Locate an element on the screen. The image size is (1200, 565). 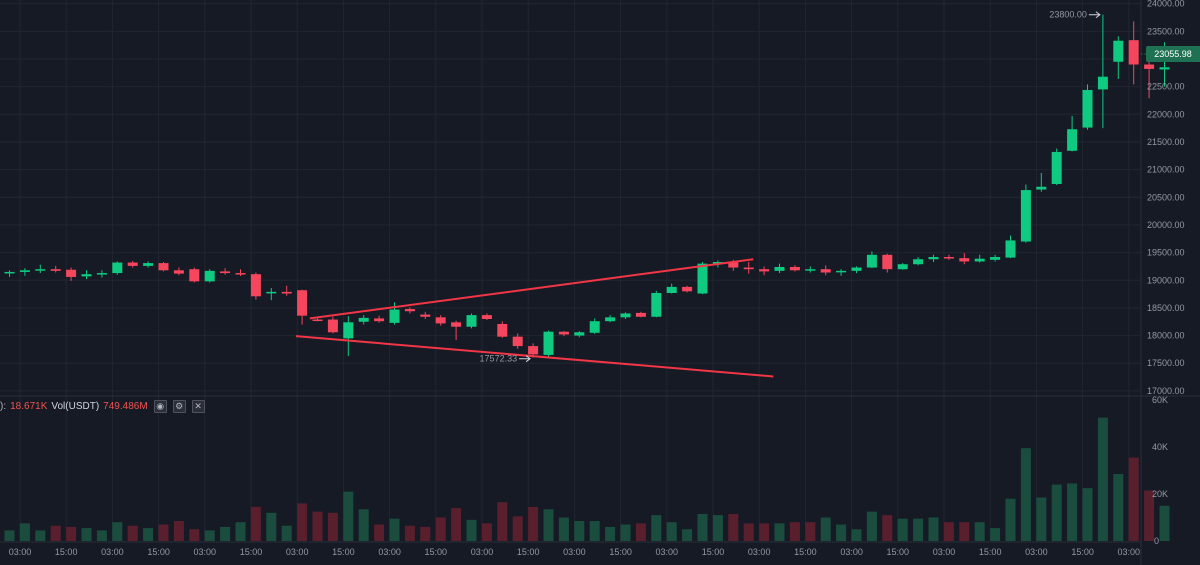
volume-legend-total: 749.486M is located at coordinates (125, 406).